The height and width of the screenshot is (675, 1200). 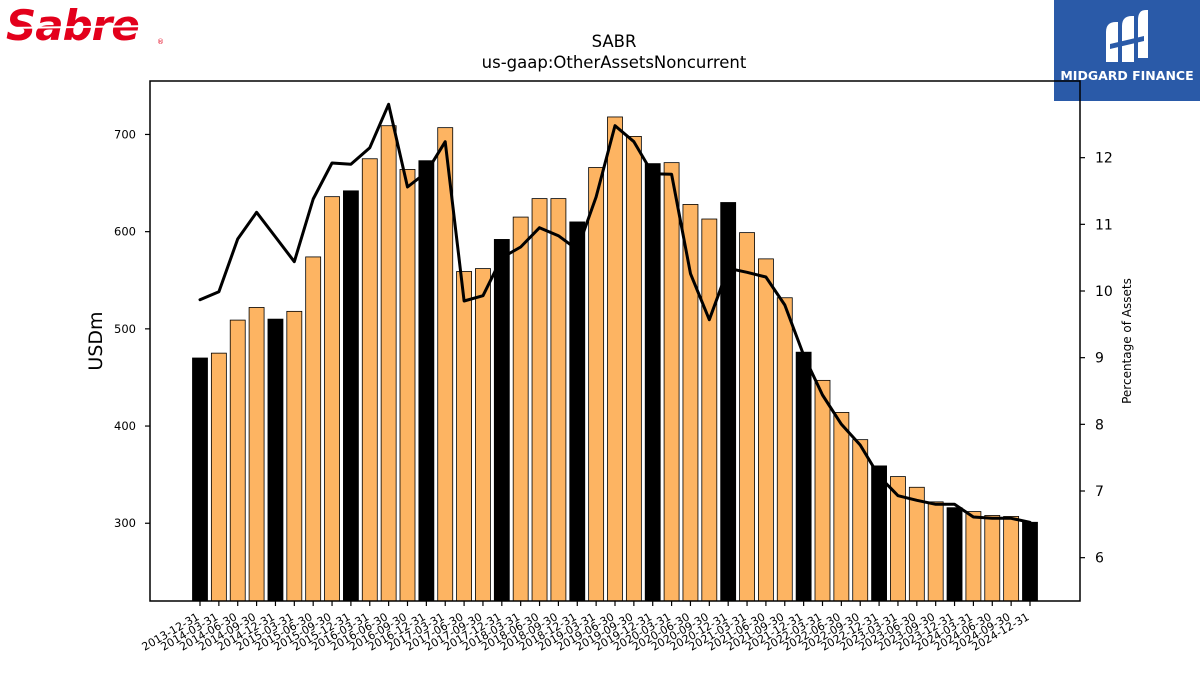 I want to click on y-tick-label: 700, so click(x=125, y=134).